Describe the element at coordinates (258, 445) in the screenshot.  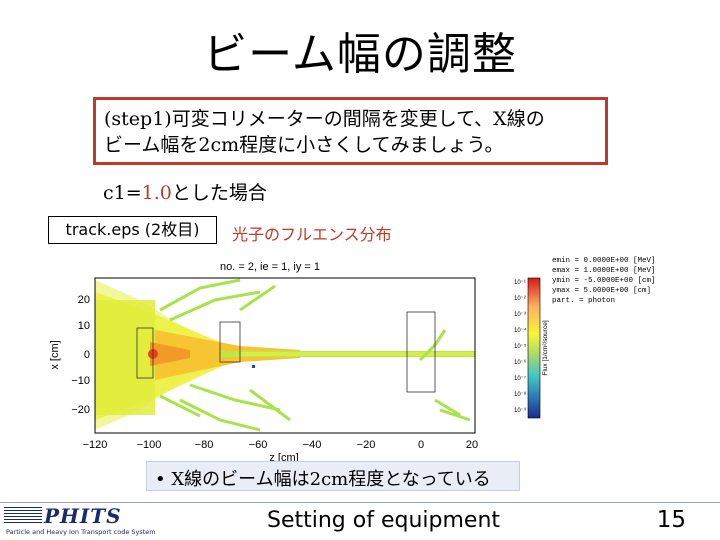
I see `xtick: −60` at that location.